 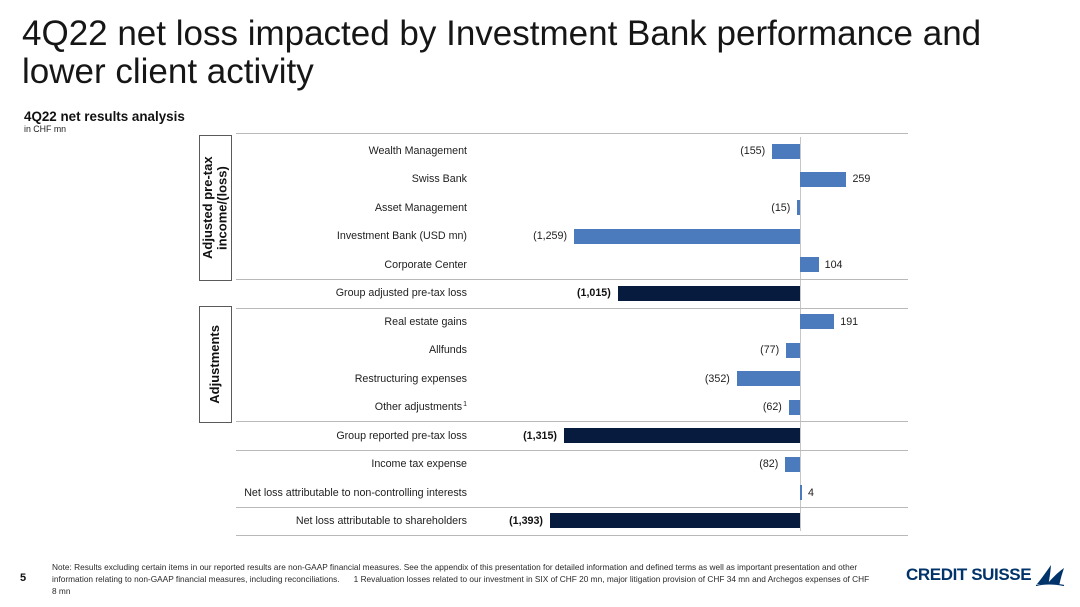 I want to click on category-label-real-estate-gains: Real estate gains, so click(x=233, y=322).